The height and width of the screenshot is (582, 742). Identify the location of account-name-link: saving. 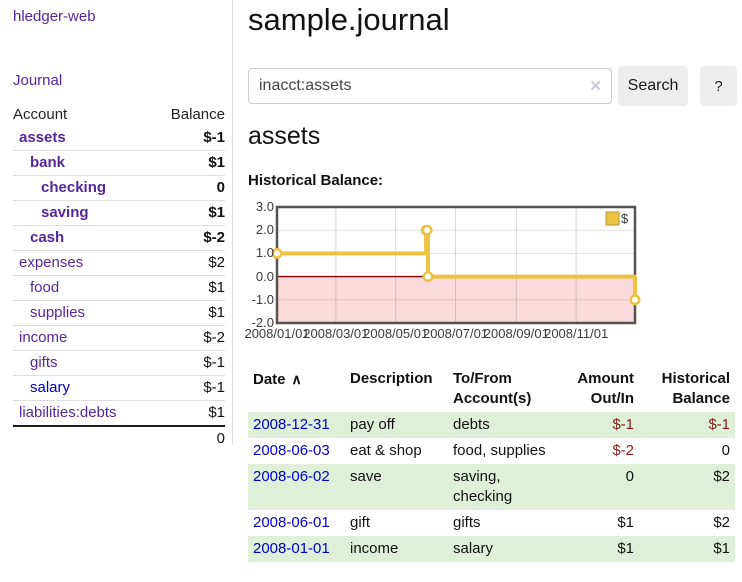
(83, 213).